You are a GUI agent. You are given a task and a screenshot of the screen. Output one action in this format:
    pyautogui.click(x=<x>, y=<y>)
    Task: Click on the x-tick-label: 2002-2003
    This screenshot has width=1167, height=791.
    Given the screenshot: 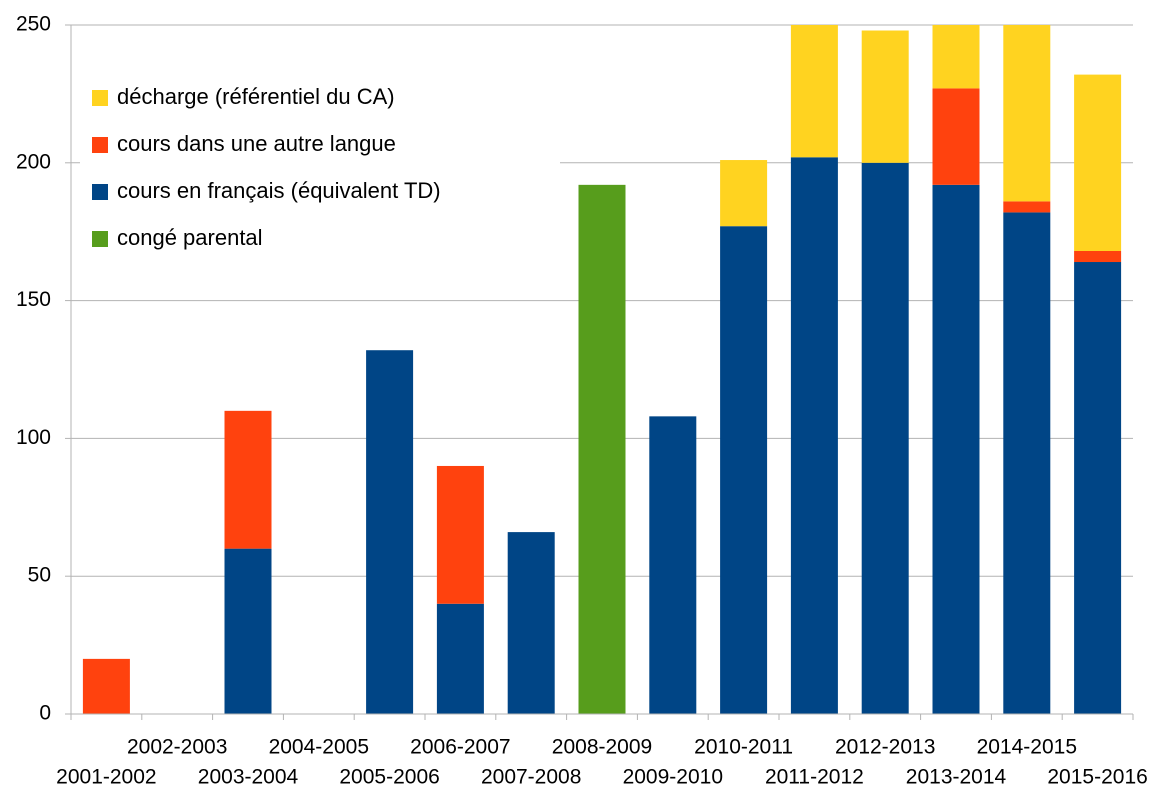 What is the action you would take?
    pyautogui.click(x=177, y=747)
    